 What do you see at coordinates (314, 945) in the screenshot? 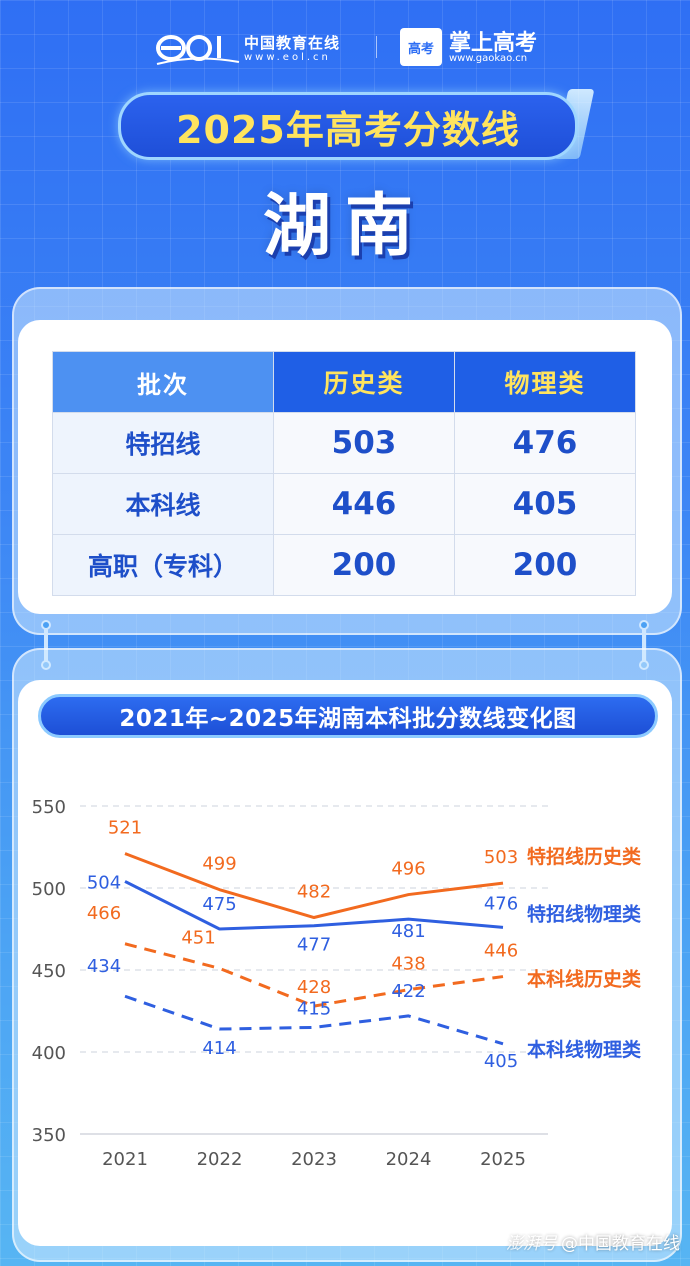
I see `data-label: 477` at bounding box center [314, 945].